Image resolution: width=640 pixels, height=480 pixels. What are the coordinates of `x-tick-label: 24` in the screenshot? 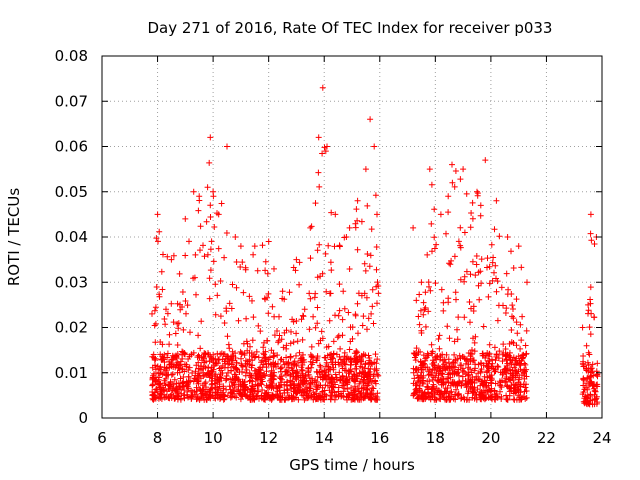 It's located at (601, 438).